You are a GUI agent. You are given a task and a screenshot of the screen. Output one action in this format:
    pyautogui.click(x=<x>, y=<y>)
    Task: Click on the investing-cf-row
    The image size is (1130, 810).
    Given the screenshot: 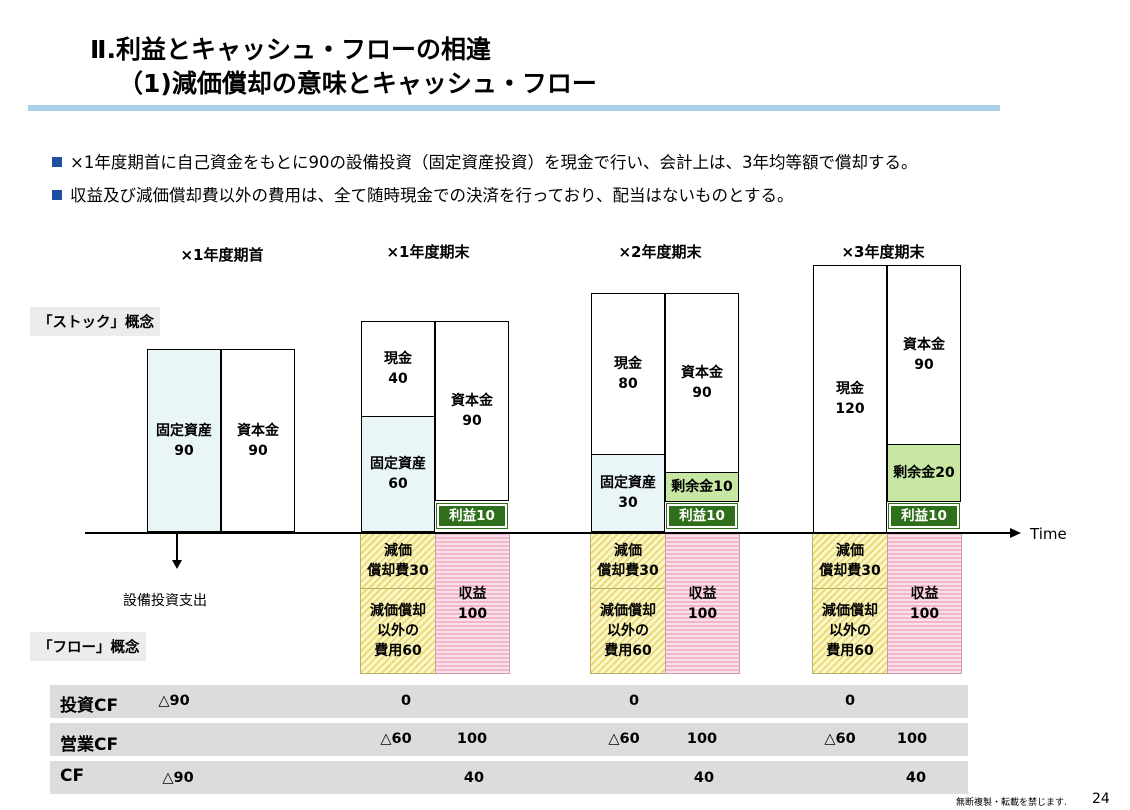 What is the action you would take?
    pyautogui.click(x=509, y=701)
    